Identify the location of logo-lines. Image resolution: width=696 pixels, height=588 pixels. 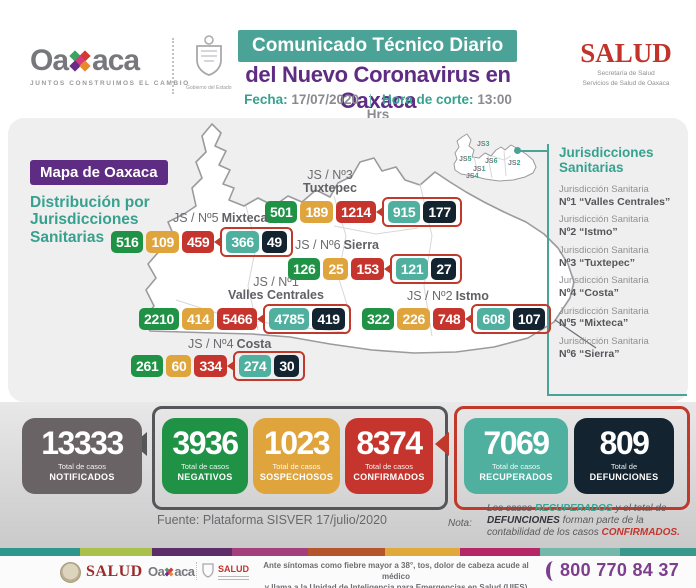
(233, 578).